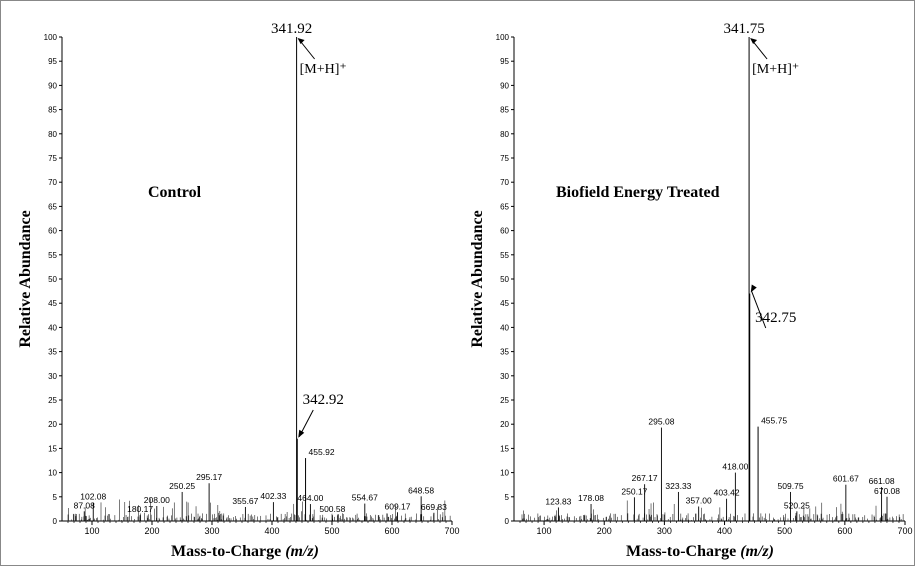  What do you see at coordinates (434, 507) in the screenshot?
I see `peak-label: 669.83` at bounding box center [434, 507].